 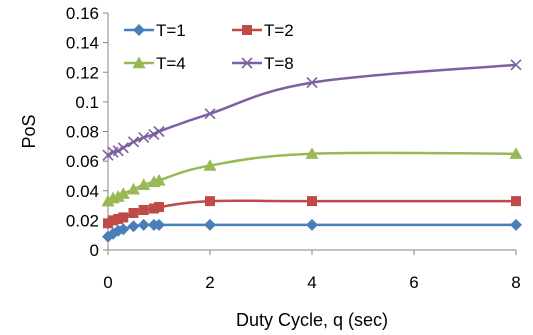 I want to click on series-T=1, so click(x=312, y=230).